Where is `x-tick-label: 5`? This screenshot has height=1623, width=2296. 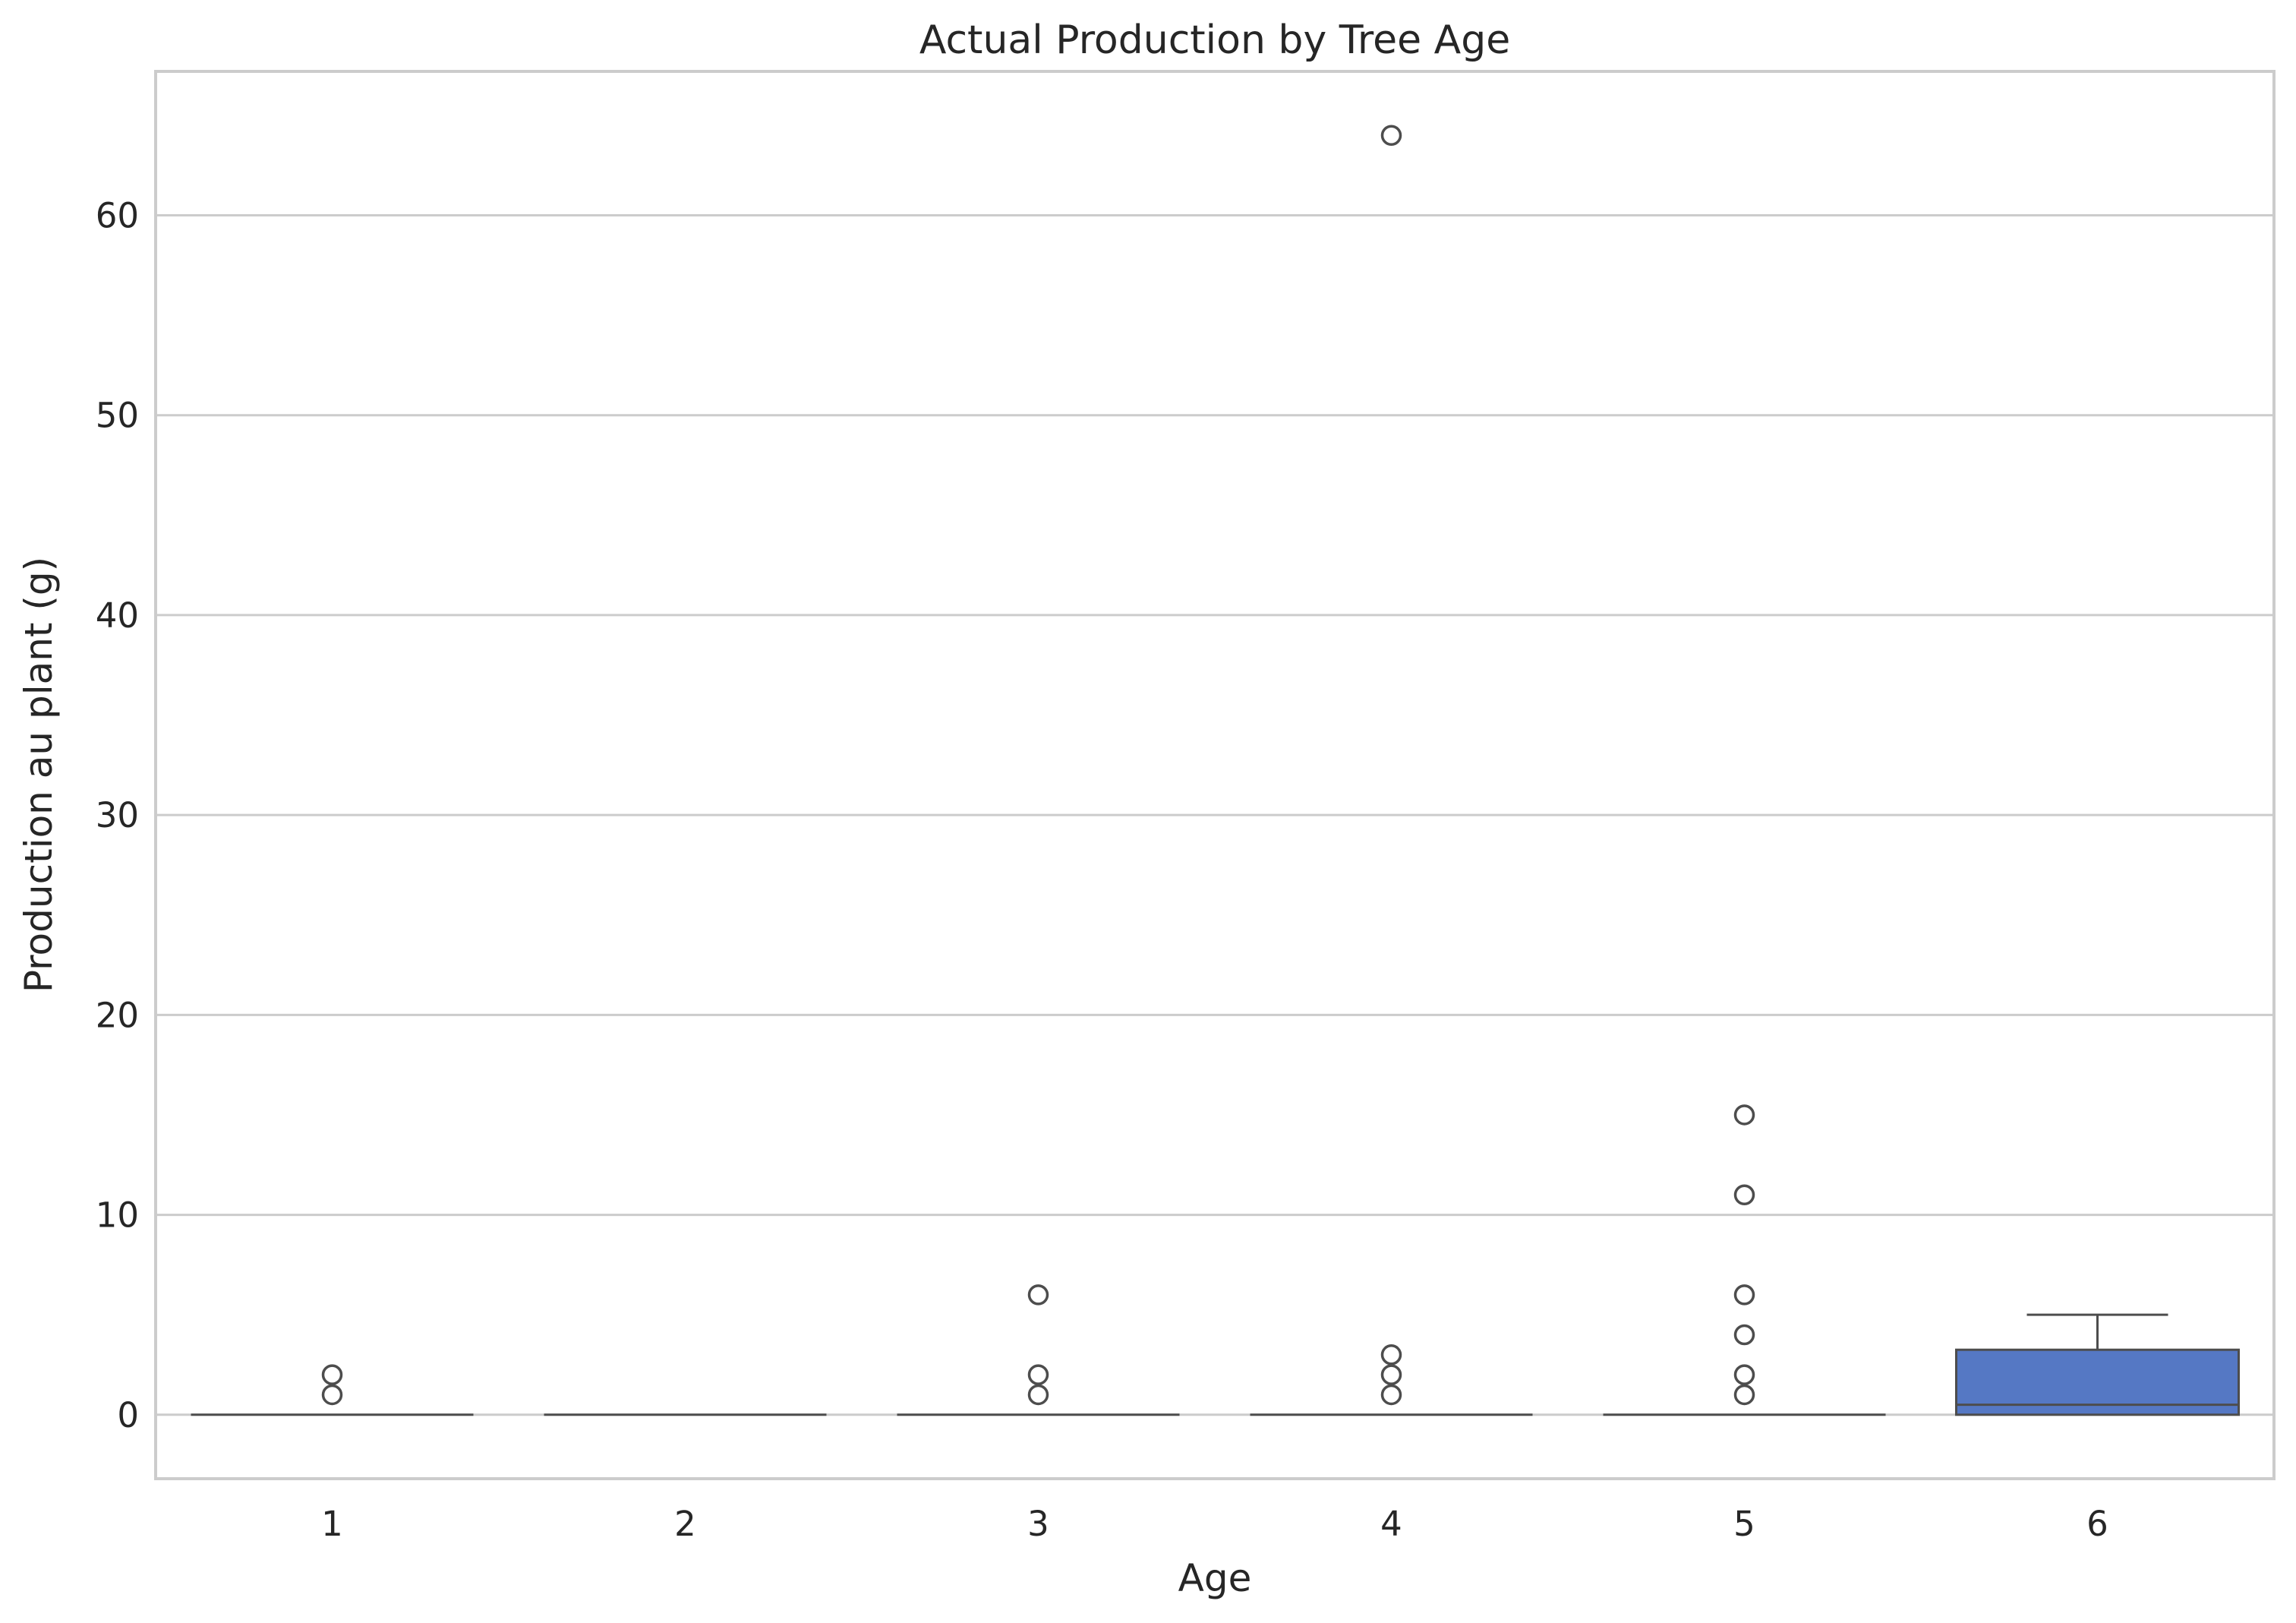 x-tick-label: 5 is located at coordinates (1744, 1524).